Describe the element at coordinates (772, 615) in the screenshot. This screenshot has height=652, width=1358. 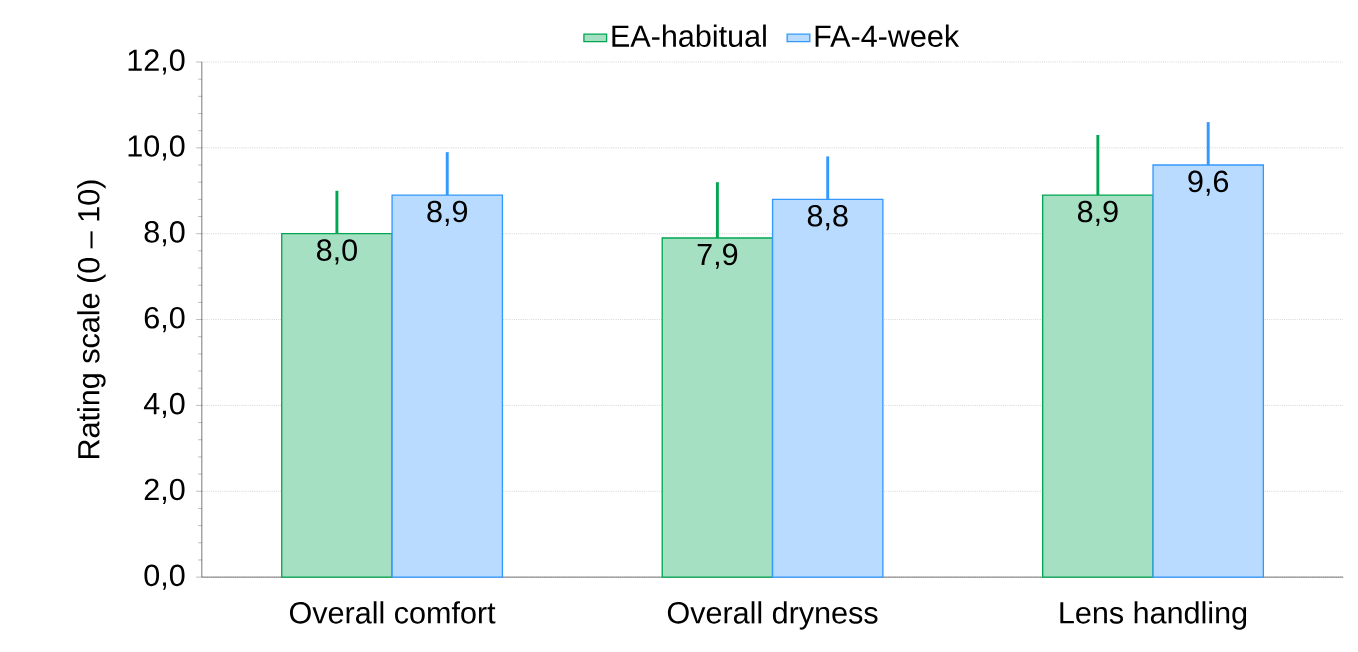
I see `x-tick-label: Overall dryness` at that location.